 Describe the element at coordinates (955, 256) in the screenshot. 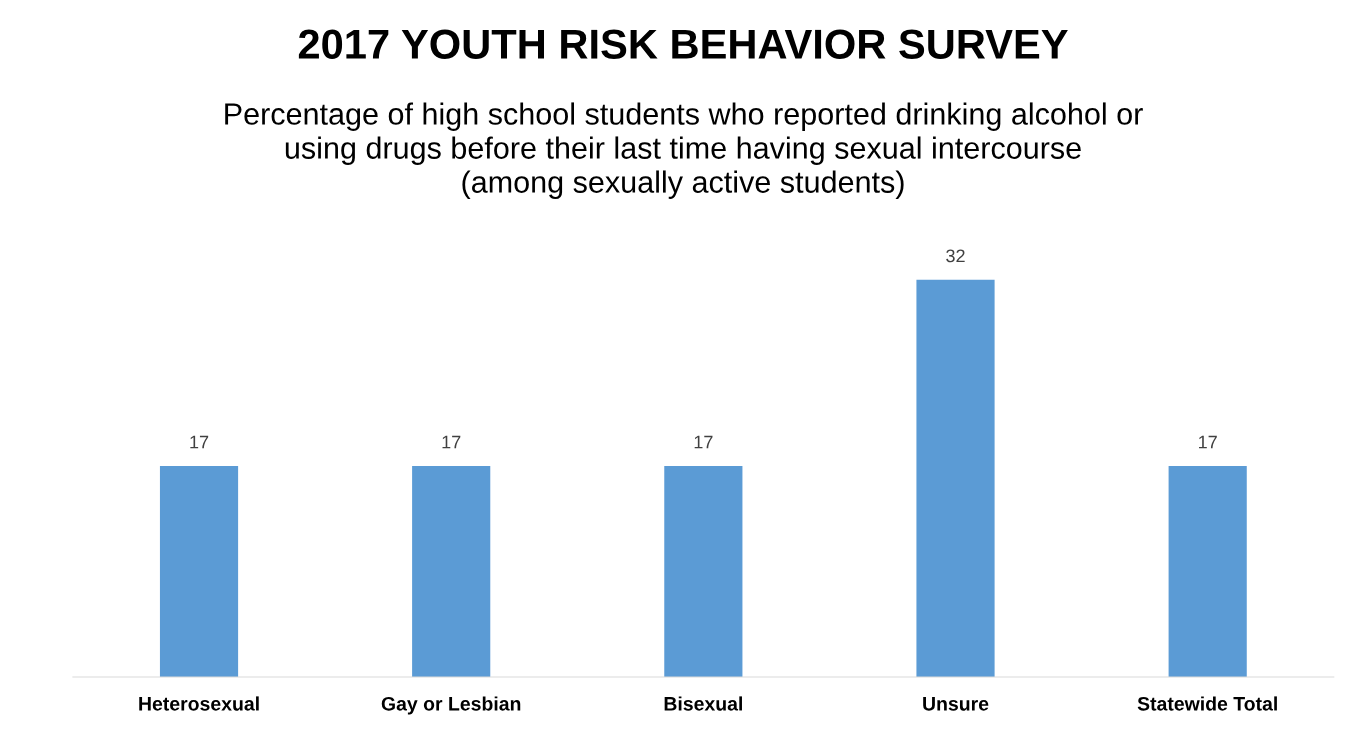

I see `data-label: 32` at that location.